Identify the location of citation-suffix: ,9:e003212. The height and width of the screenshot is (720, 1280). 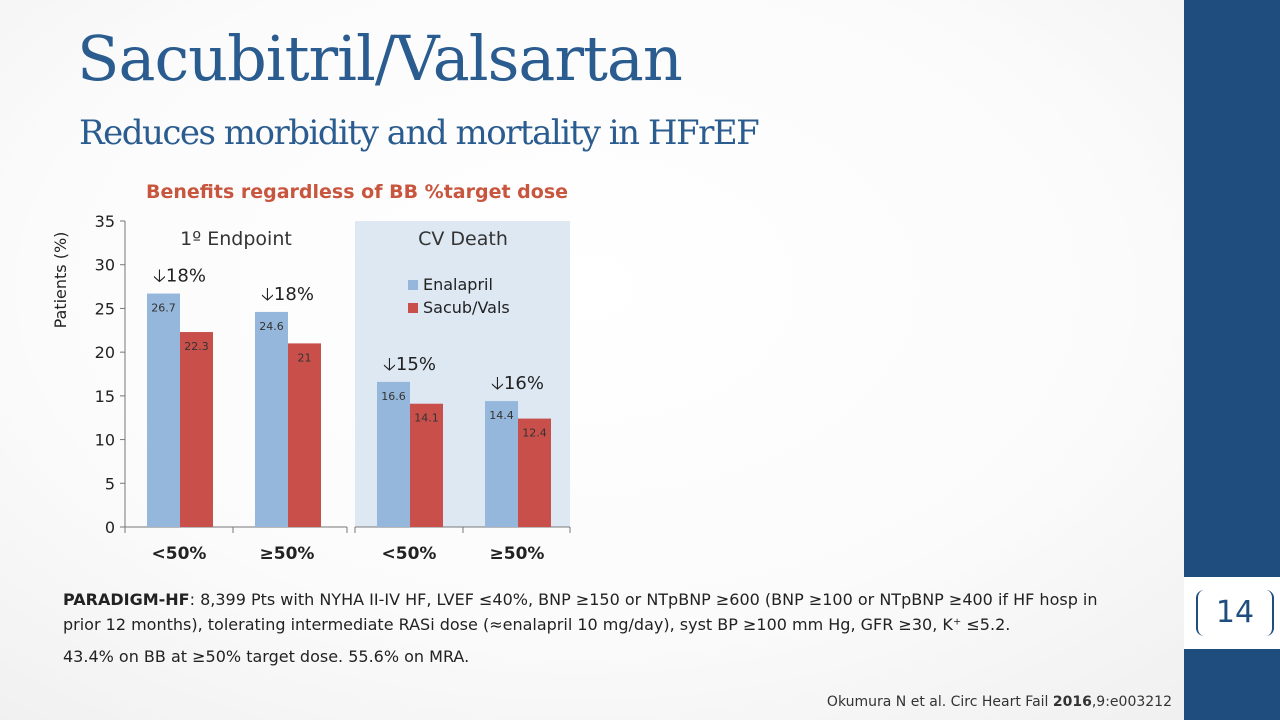
(1131, 702).